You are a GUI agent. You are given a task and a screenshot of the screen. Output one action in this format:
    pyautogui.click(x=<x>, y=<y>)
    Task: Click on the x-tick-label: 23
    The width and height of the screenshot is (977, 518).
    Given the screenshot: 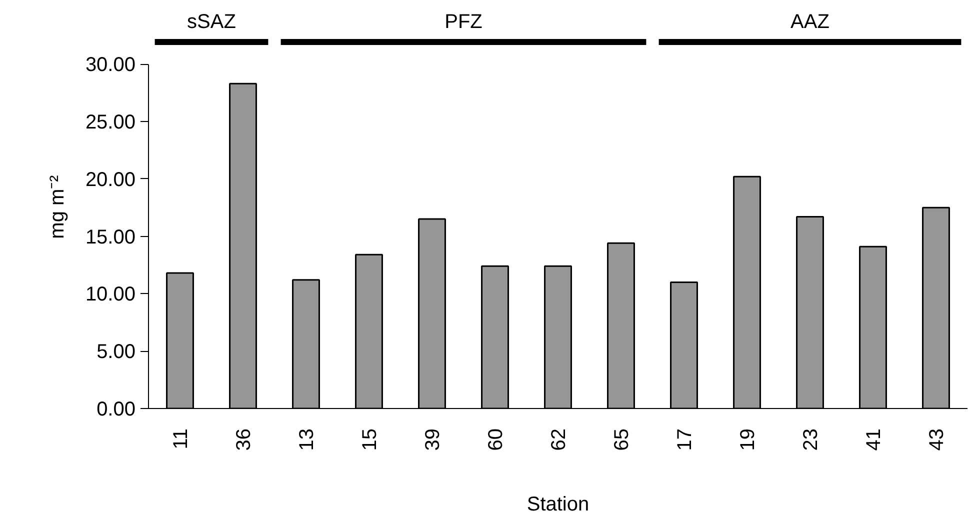 What is the action you would take?
    pyautogui.click(x=811, y=439)
    